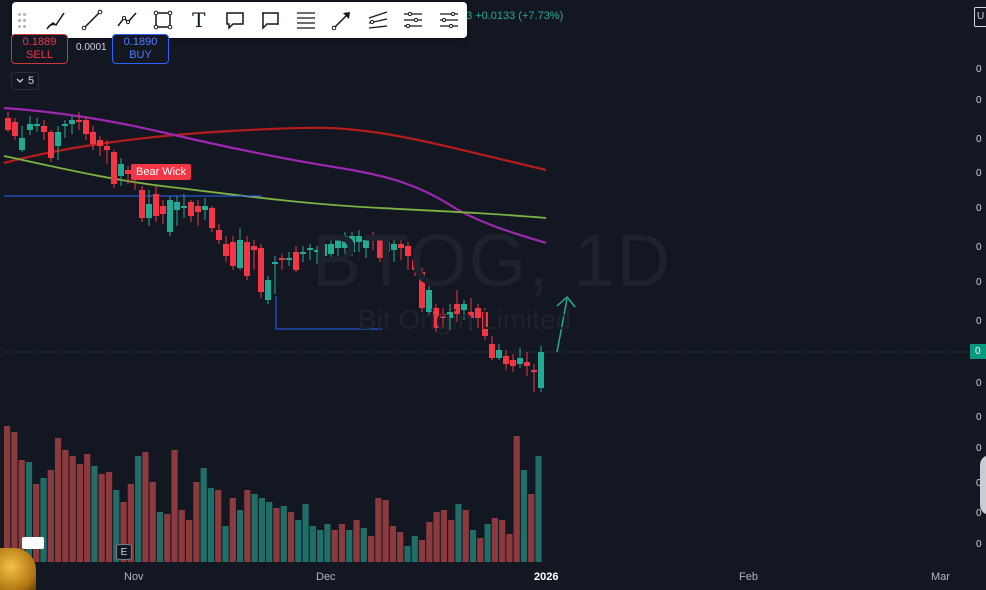  What do you see at coordinates (940, 577) in the screenshot?
I see `time-label: Mar` at bounding box center [940, 577].